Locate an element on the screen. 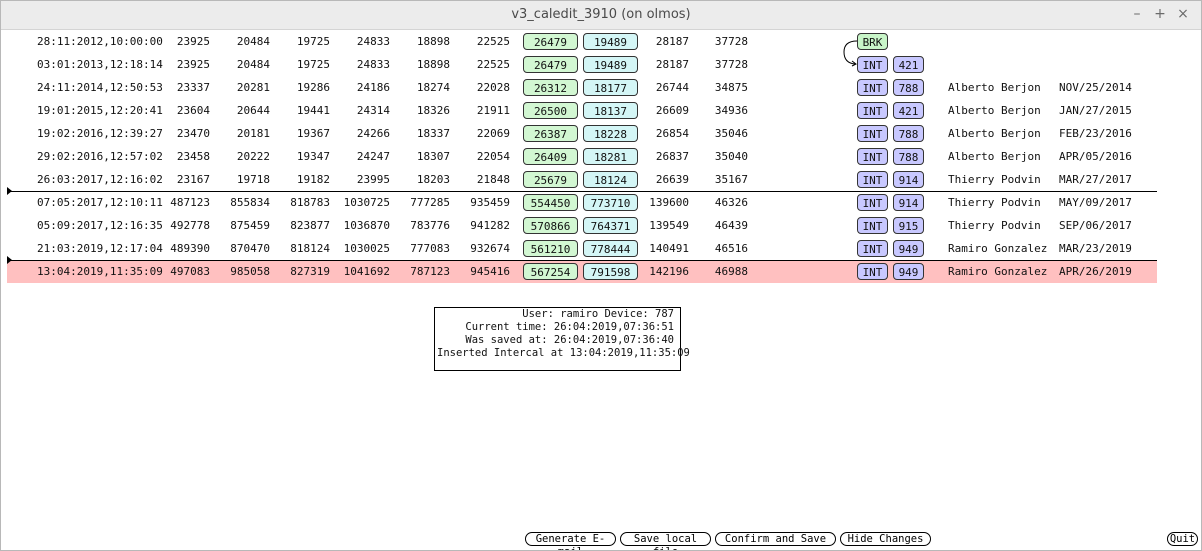 The image size is (1202, 551). row-value-cyan: 764371 is located at coordinates (610, 225).